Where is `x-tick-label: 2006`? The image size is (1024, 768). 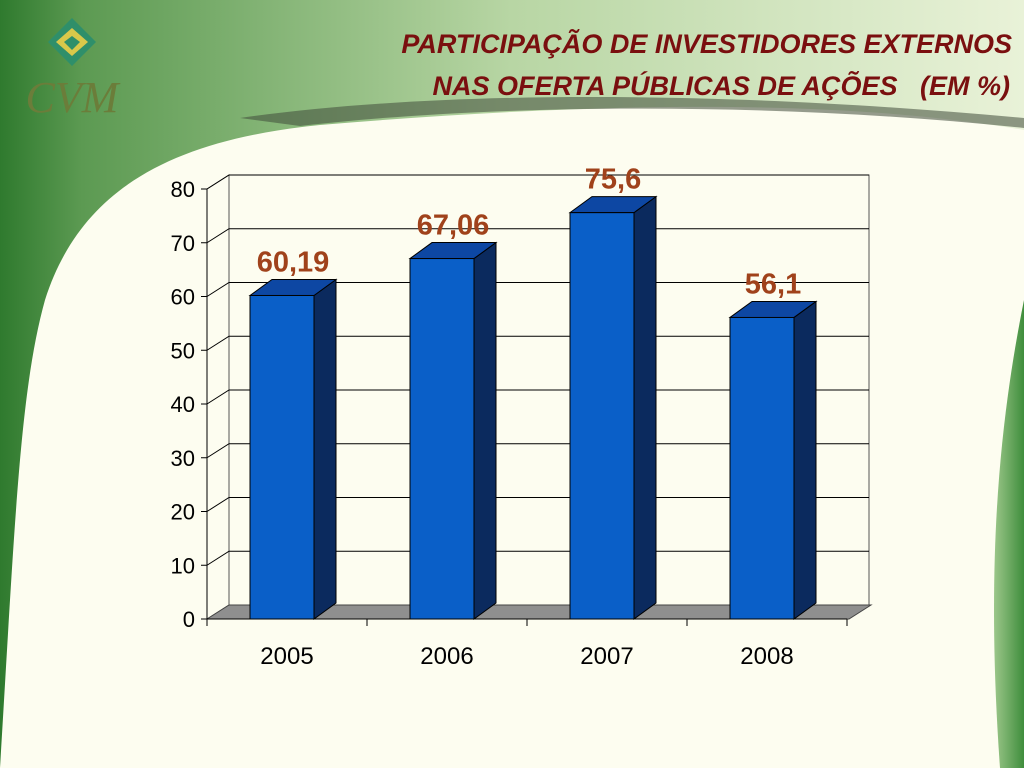
x-tick-label: 2006 is located at coordinates (446, 656).